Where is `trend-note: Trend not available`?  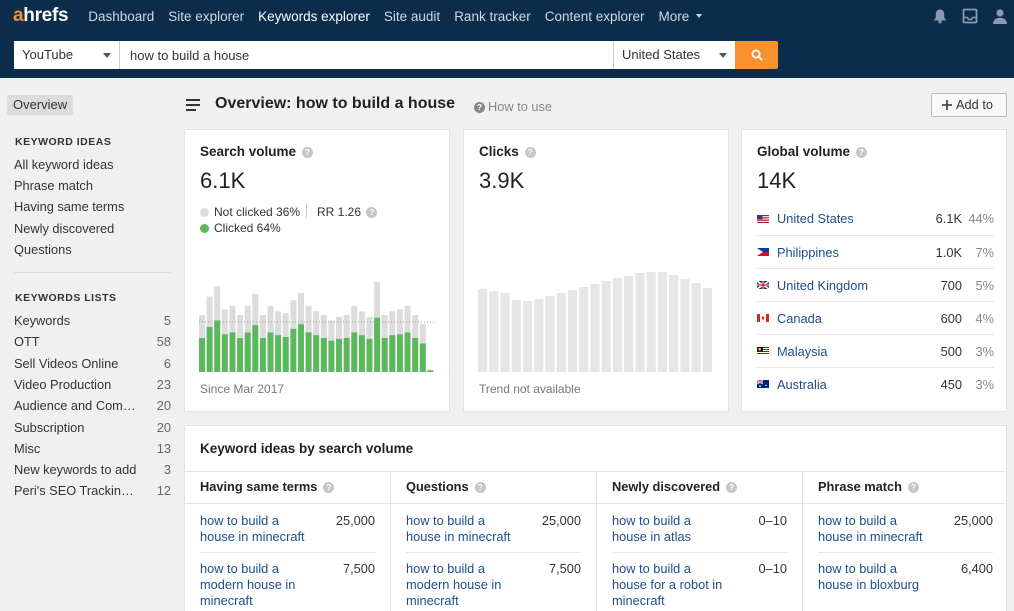
trend-note: Trend not available is located at coordinates (530, 389).